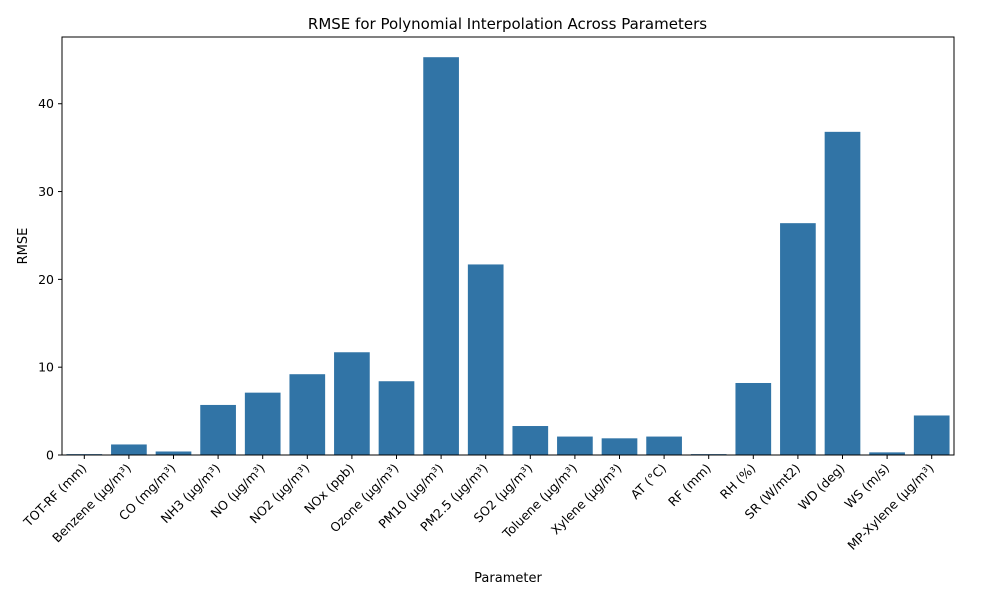  What do you see at coordinates (539, 501) in the screenshot?
I see `x-tick-label: Toluene (µg/m³)` at bounding box center [539, 501].